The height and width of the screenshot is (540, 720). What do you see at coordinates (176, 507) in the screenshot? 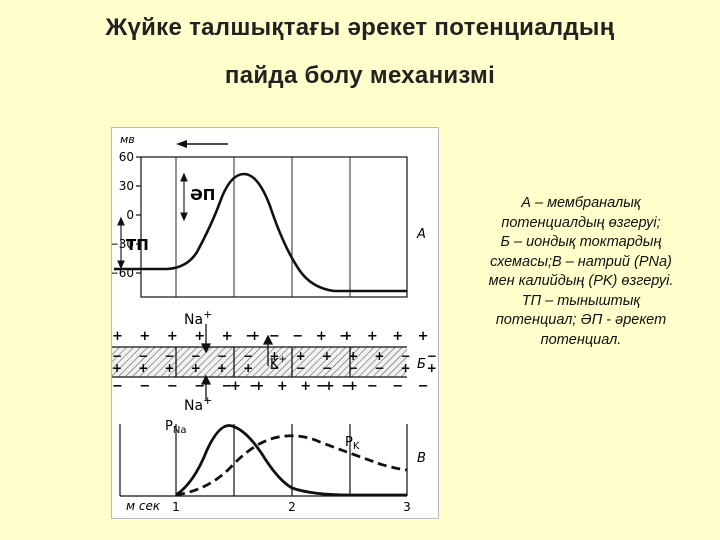
I see `x-tick-1: 1` at bounding box center [176, 507].